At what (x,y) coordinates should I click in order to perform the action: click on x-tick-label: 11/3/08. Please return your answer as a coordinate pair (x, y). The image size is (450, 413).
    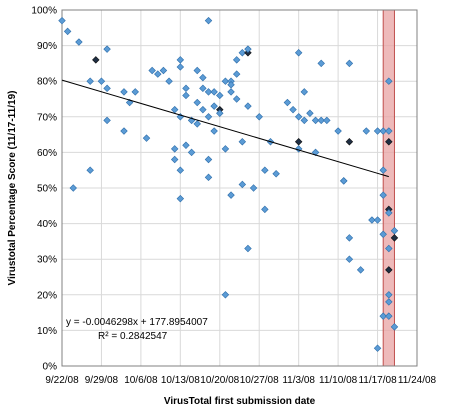
    Looking at the image, I should click on (298, 380).